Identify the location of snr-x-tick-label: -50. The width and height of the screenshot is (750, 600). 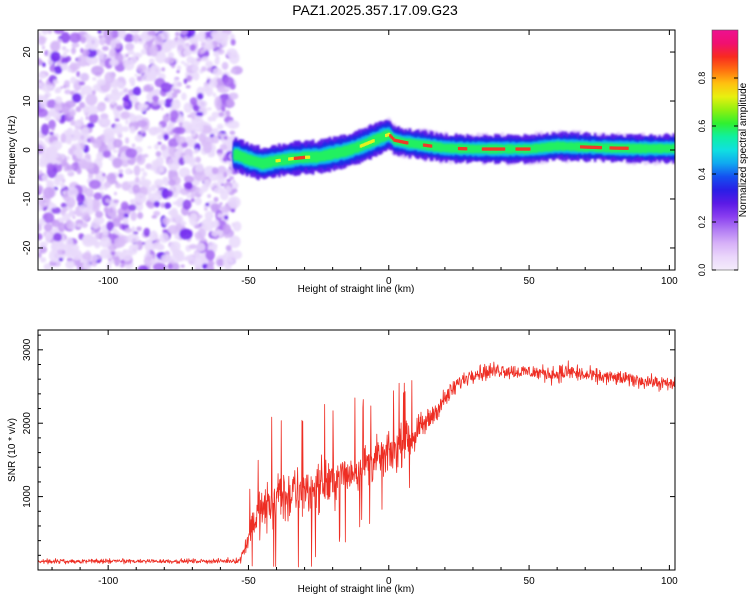
(248, 581).